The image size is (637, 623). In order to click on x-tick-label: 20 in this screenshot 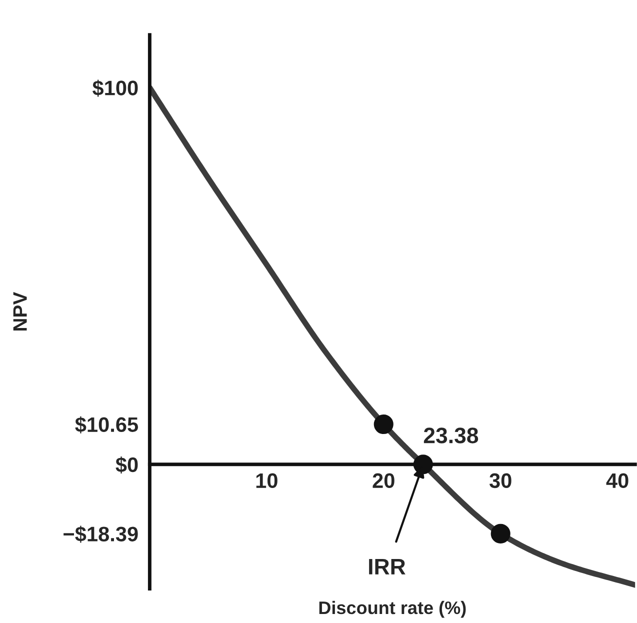, I will do `click(383, 480)`.